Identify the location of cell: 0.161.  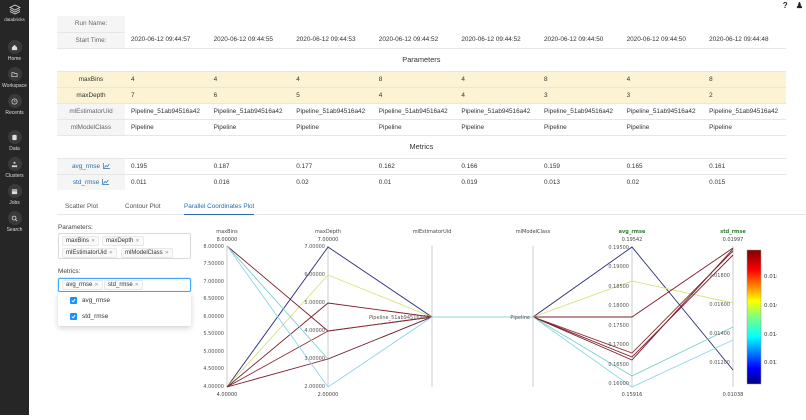
(744, 166).